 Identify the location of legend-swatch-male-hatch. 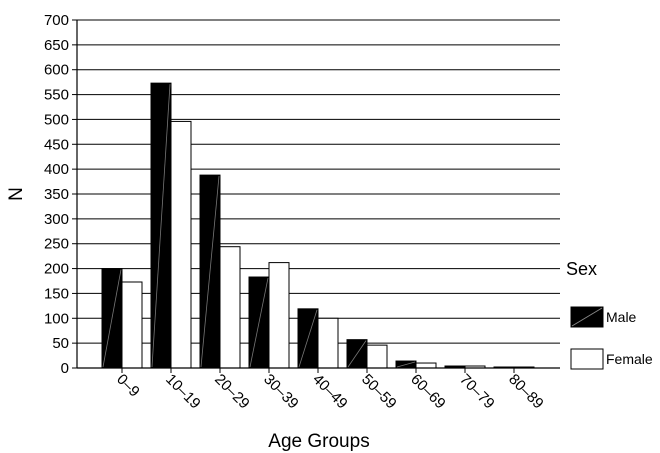
(587, 317).